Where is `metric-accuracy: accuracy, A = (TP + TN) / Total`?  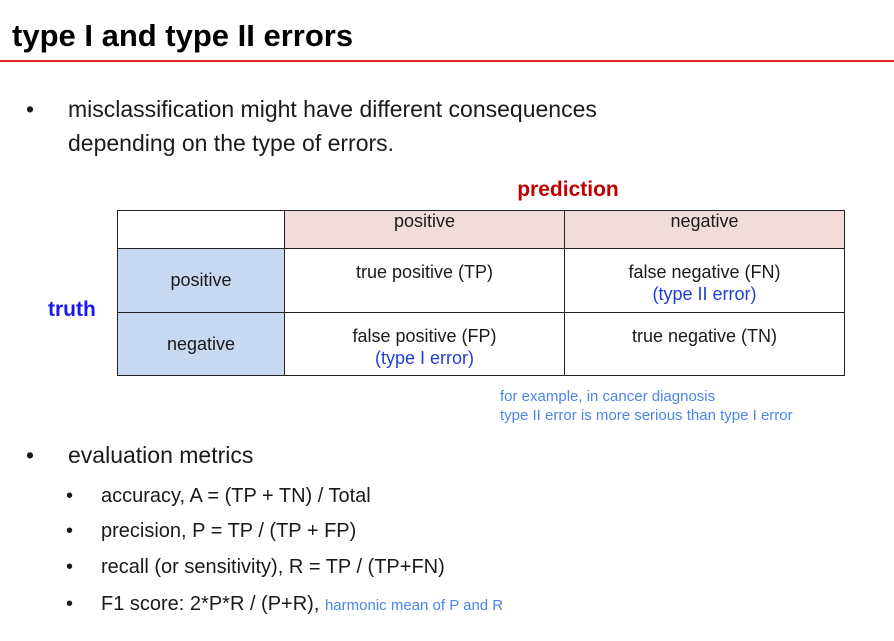 metric-accuracy: accuracy, A = (TP + TN) / Total is located at coordinates (236, 496).